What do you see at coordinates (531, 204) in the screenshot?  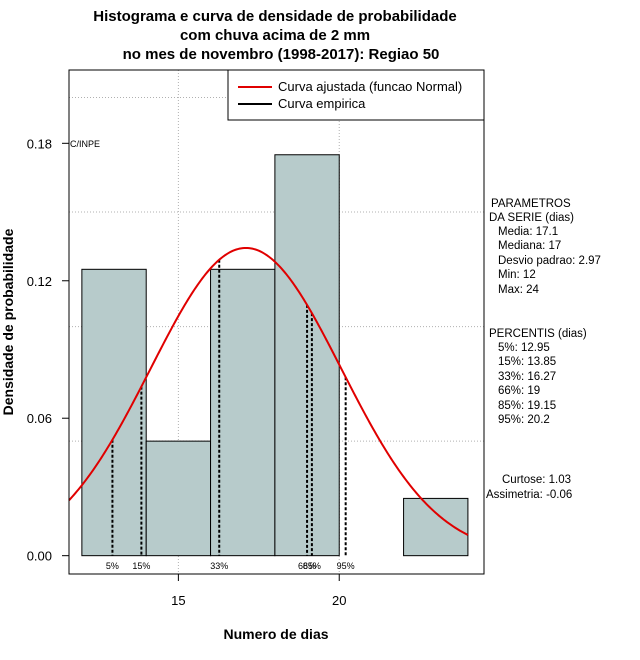 I see `params-title-line-1: PARAMETROS` at bounding box center [531, 204].